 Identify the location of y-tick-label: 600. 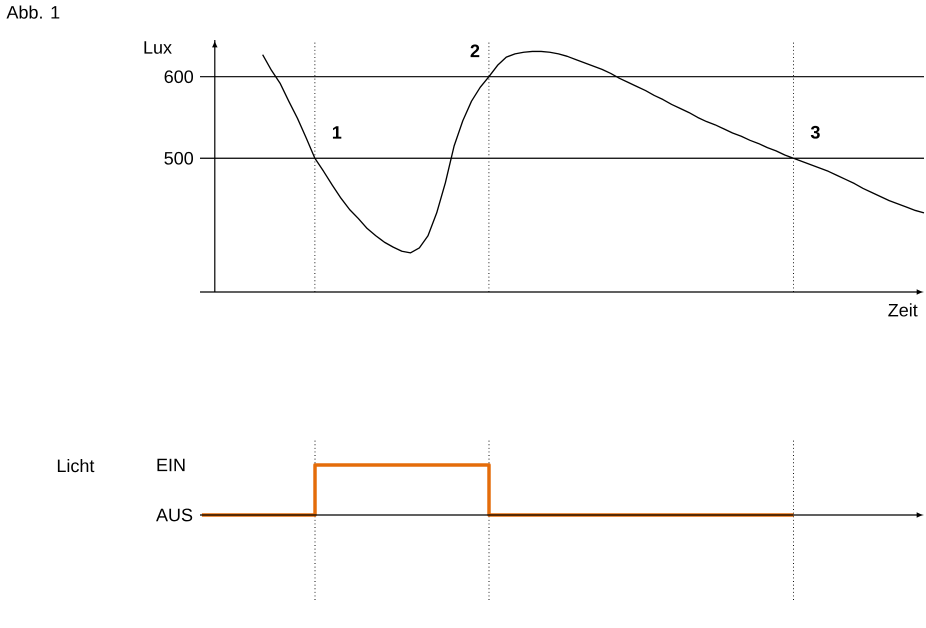
(179, 77).